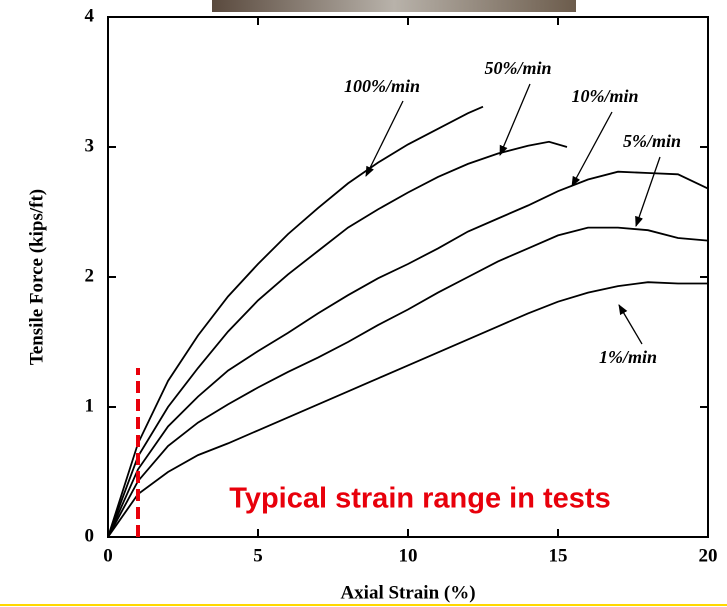  Describe the element at coordinates (394, 6) in the screenshot. I see `photo-strip` at that location.